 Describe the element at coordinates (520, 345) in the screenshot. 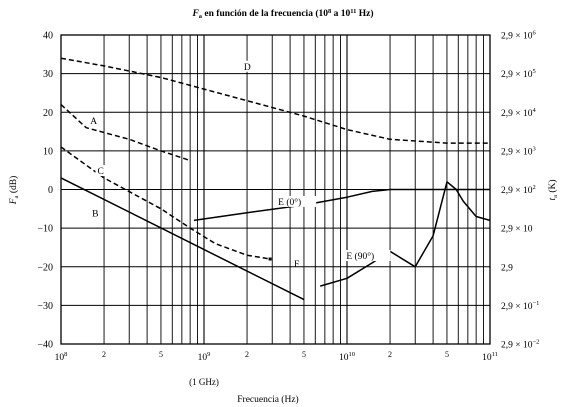

I see `y2-tick-label: 2,9 × 10⁻²` at that location.